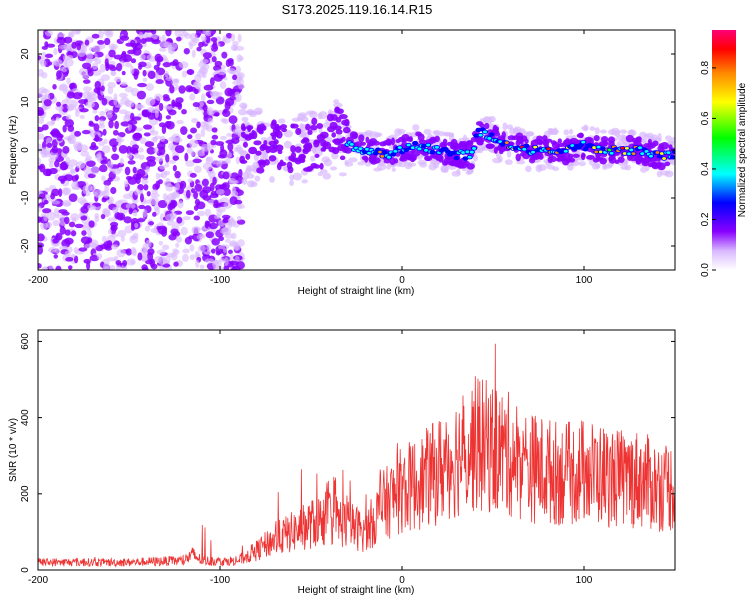  What do you see at coordinates (584, 280) in the screenshot?
I see `x-tick-label: 100` at bounding box center [584, 280].